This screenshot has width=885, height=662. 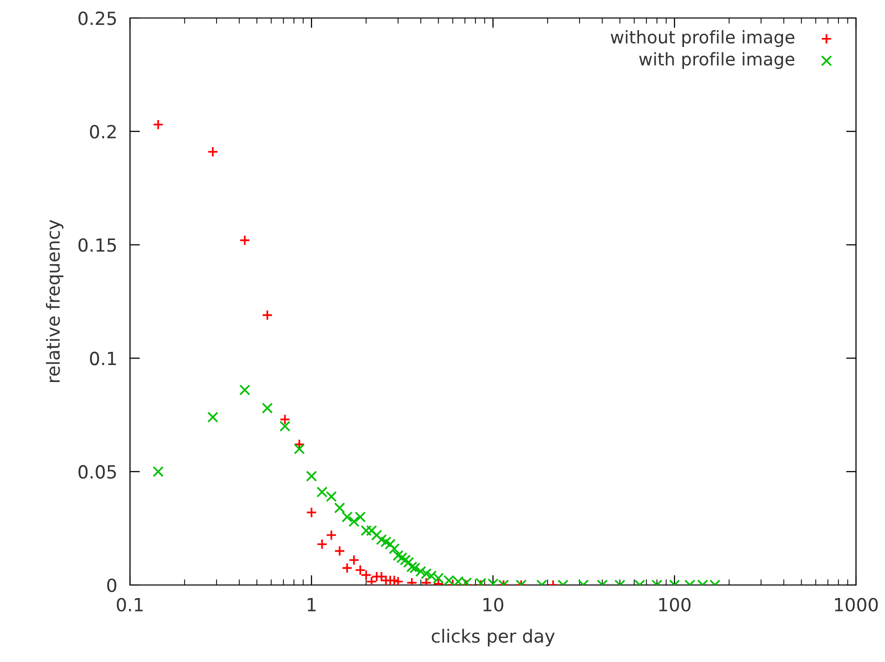 I want to click on legend-label: with profile image, so click(x=716, y=60).